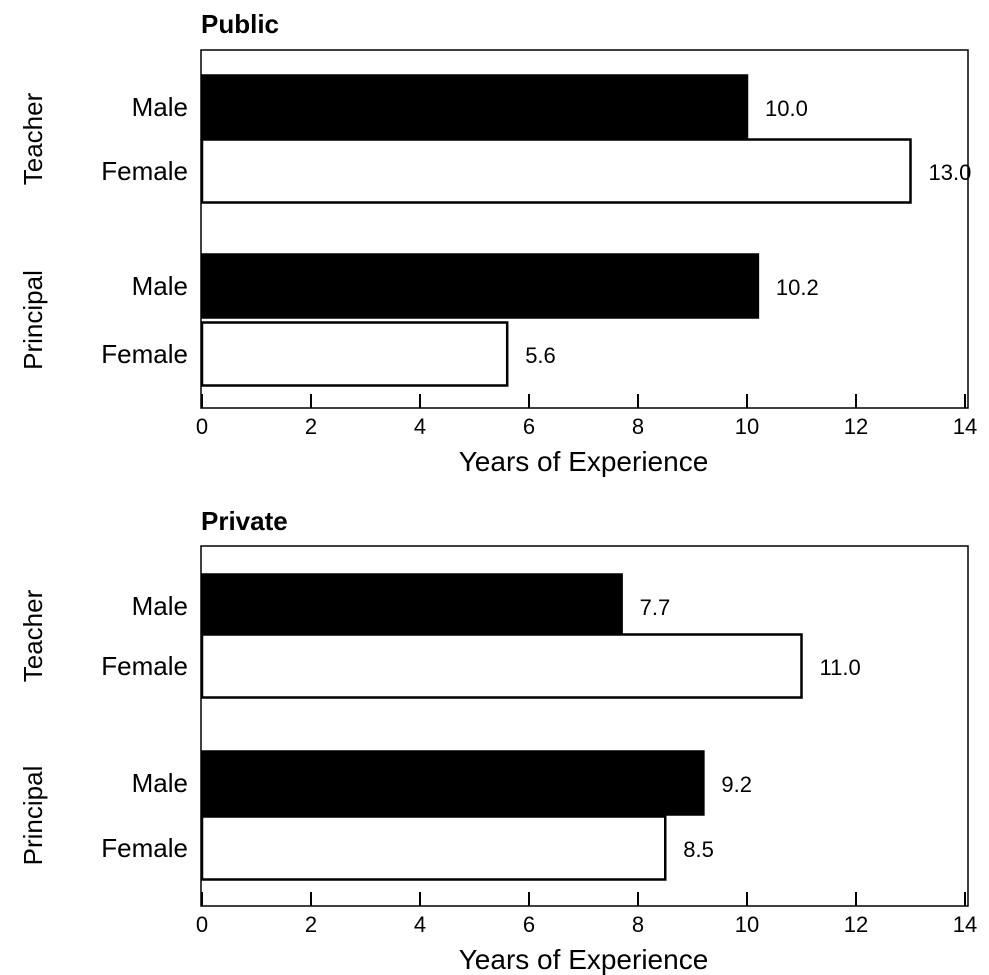 This screenshot has width=989, height=975. What do you see at coordinates (950, 172) in the screenshot?
I see `panel-1-teacher-female-value-label: 13.0` at bounding box center [950, 172].